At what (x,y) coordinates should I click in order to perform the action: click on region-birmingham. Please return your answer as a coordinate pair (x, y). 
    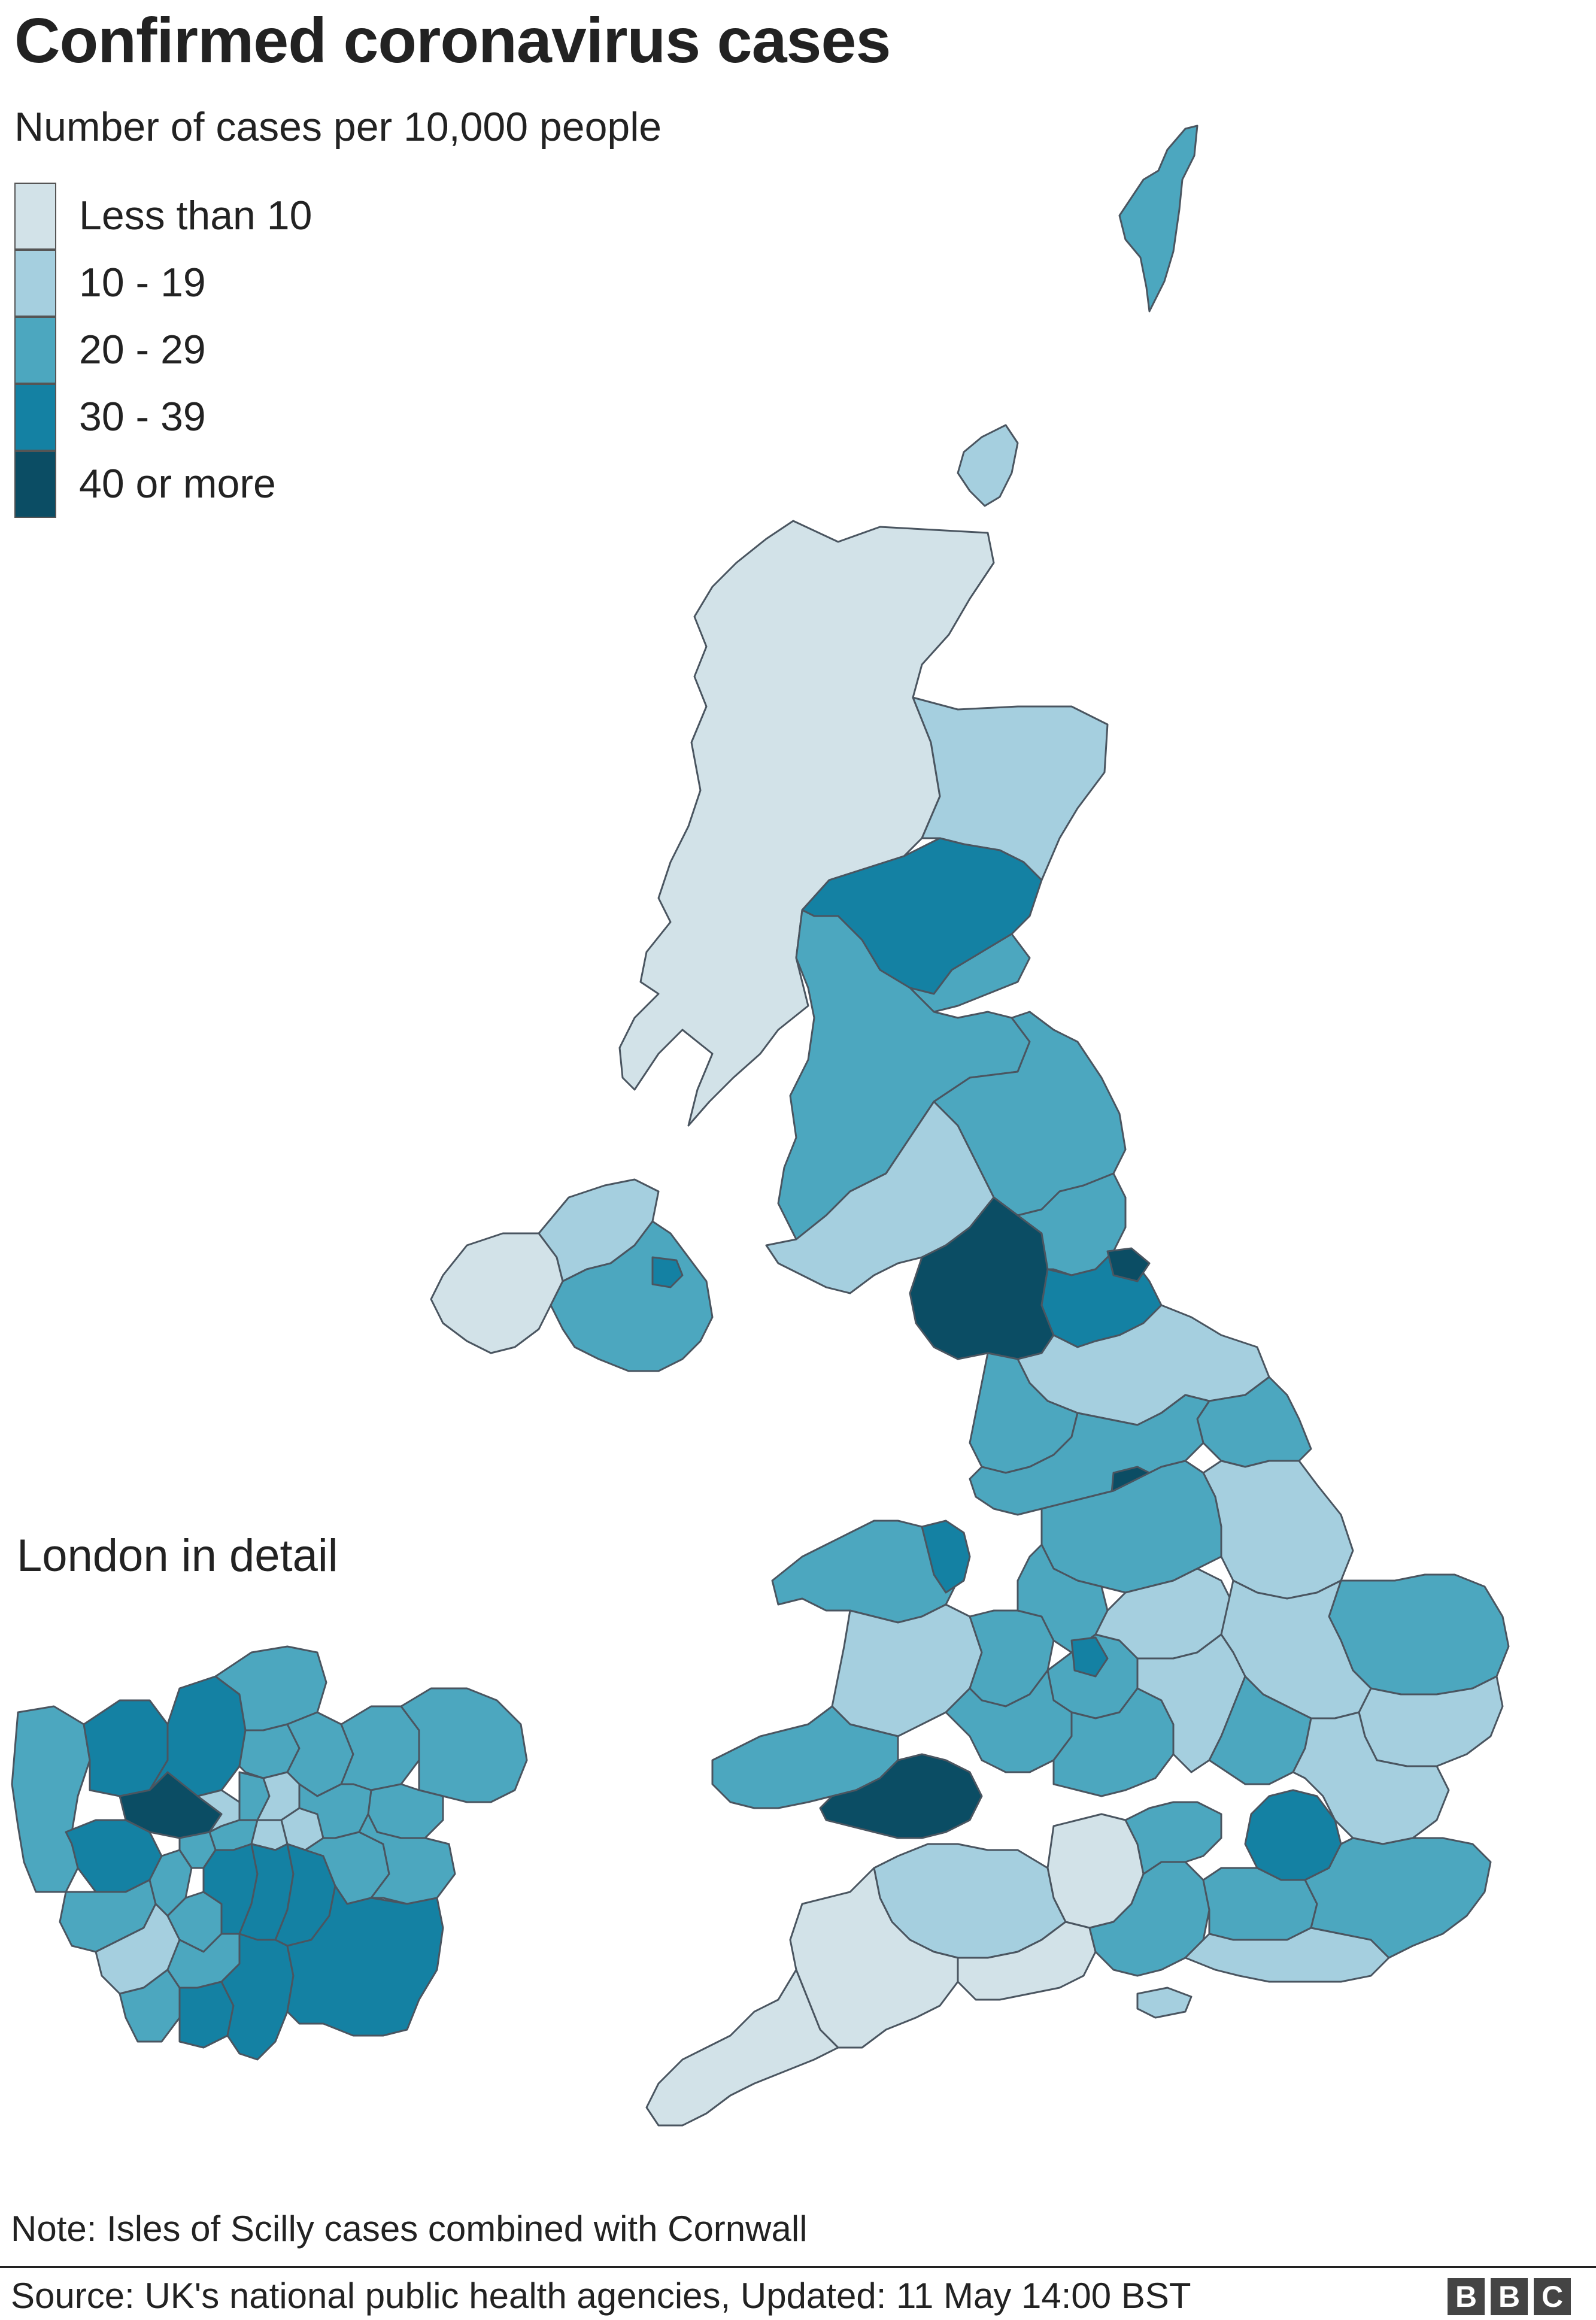
    Looking at the image, I should click on (1089, 1657).